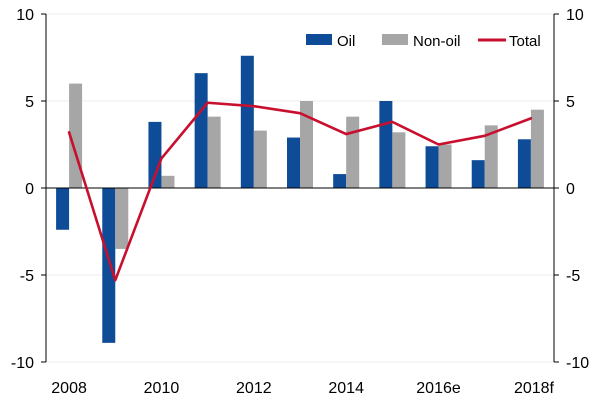  Describe the element at coordinates (437, 41) in the screenshot. I see `legend-label-non-oil: Non-oil` at that location.